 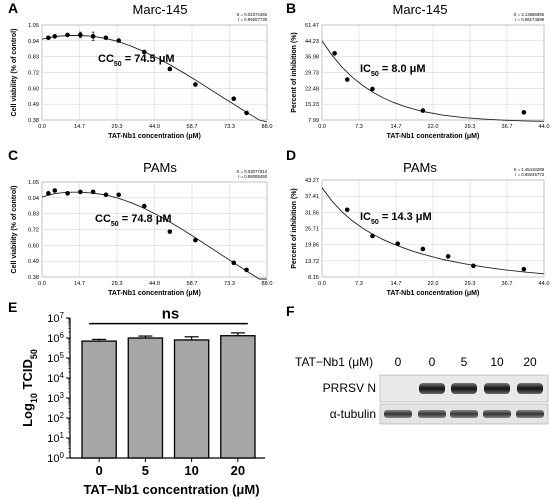 I want to click on annotation-sub: 50, so click(x=115, y=224).